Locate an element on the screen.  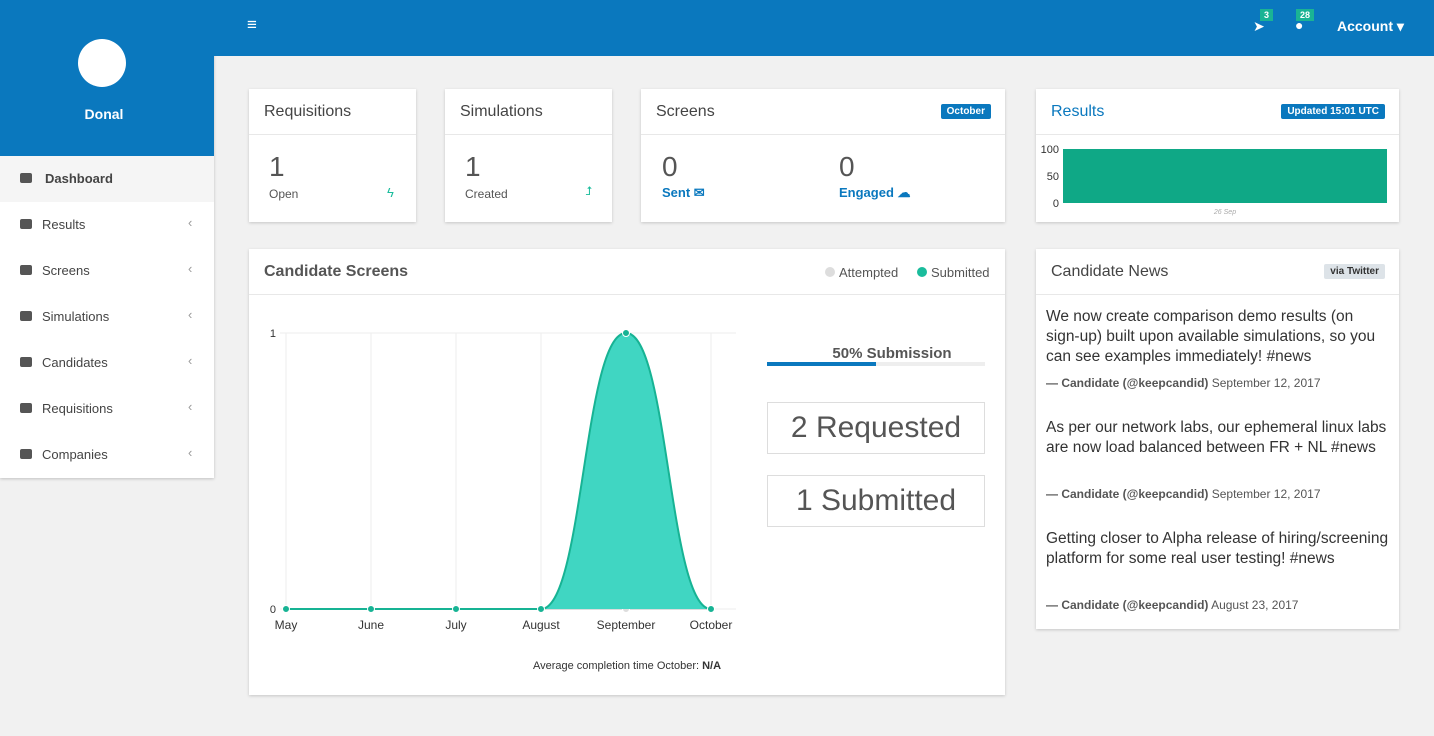
card-label: Created is located at coordinates (486, 194).